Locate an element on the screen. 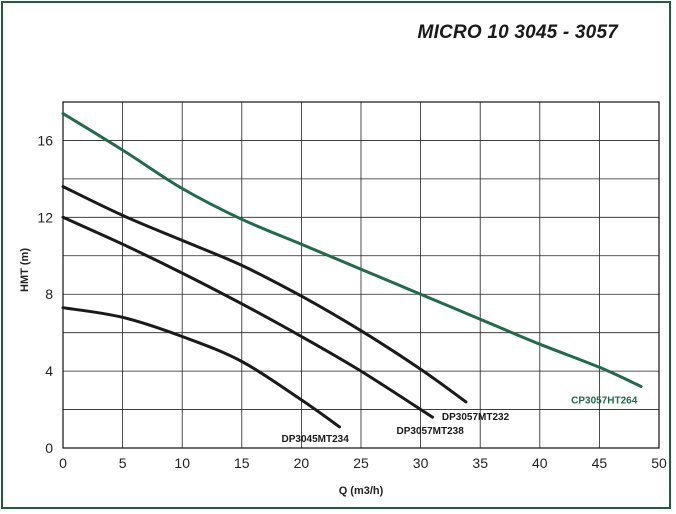  y-tick-label: 16 is located at coordinates (45, 140).